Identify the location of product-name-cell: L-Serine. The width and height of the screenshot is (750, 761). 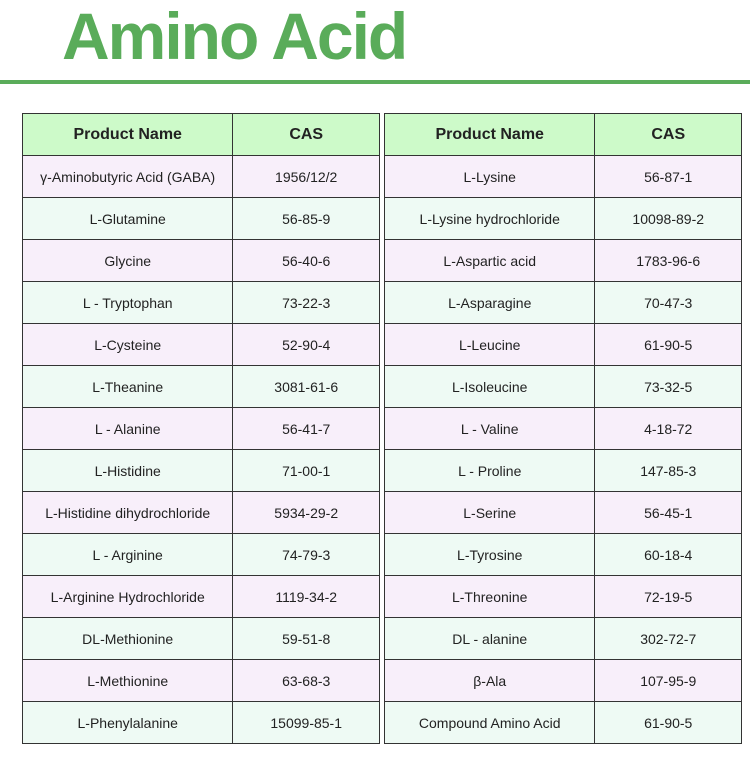
(489, 512).